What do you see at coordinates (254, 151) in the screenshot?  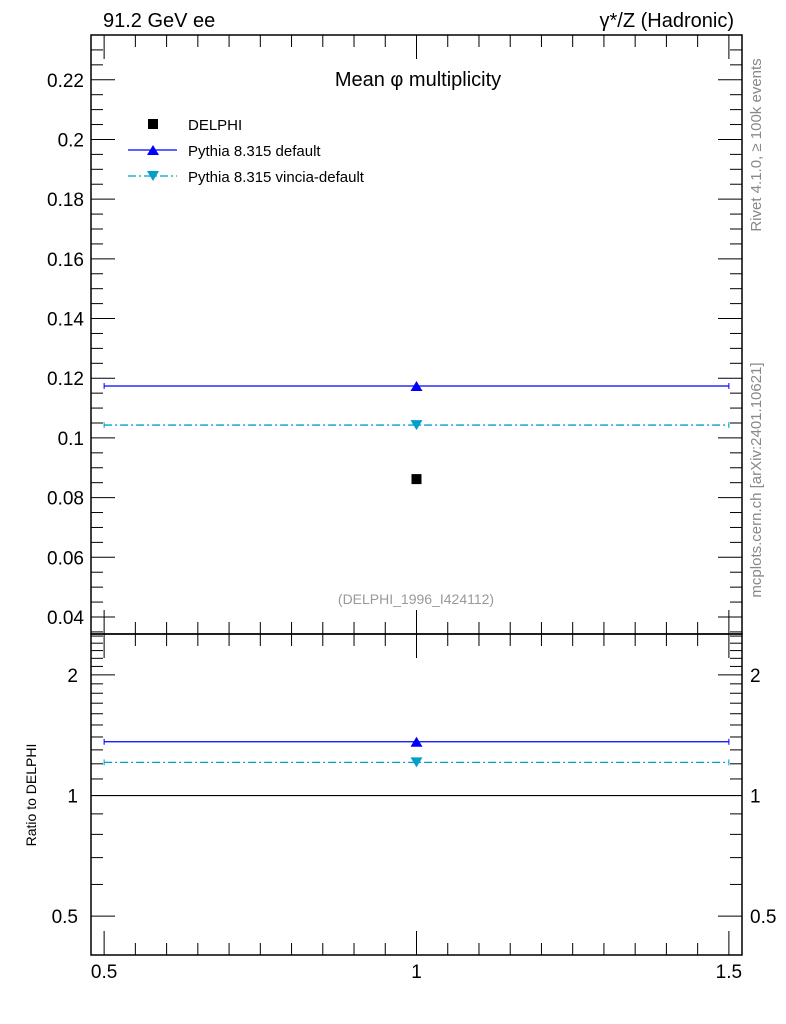 I see `legend-label-default: Pythia 8.315 default` at bounding box center [254, 151].